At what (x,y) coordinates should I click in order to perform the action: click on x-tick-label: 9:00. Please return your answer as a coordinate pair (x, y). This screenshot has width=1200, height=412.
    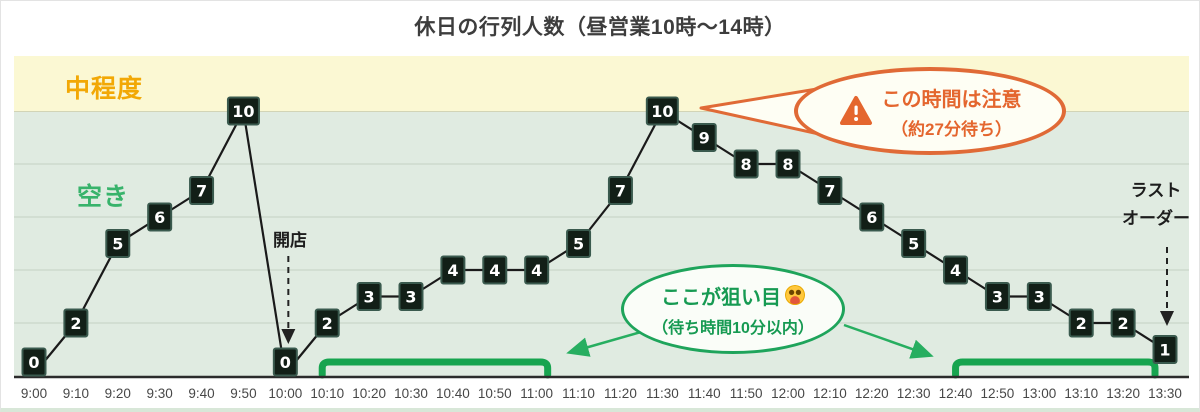
    Looking at the image, I should click on (34, 393).